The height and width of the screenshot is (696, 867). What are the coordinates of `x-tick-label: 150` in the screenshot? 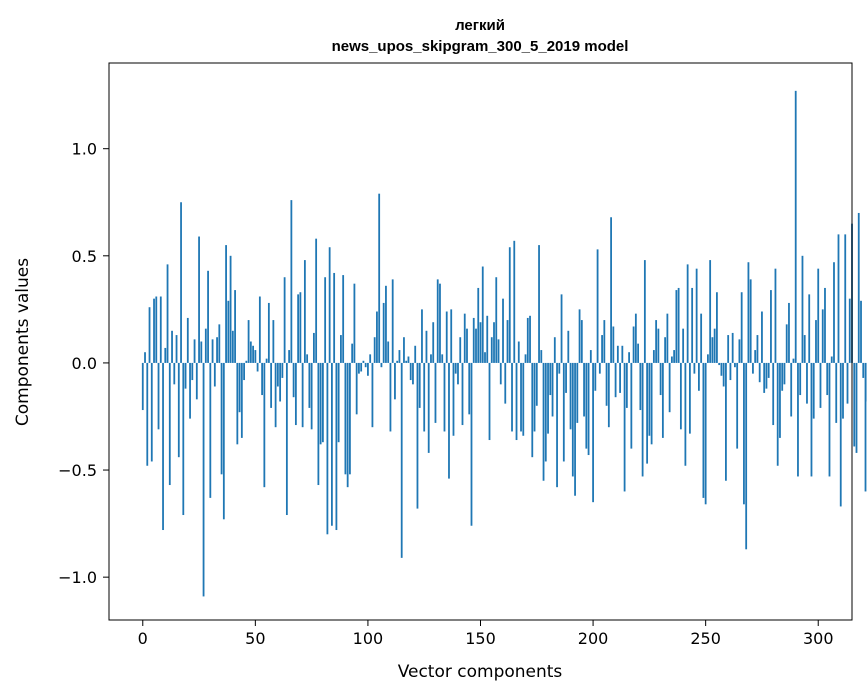 It's located at (480, 638).